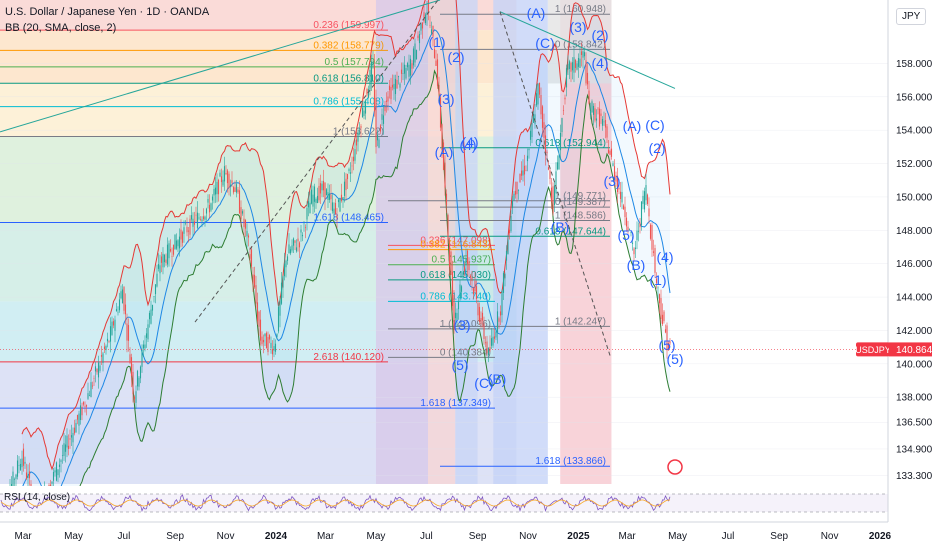  What do you see at coordinates (436, 42) in the screenshot?
I see `wave-label-0: (1)` at bounding box center [436, 42].